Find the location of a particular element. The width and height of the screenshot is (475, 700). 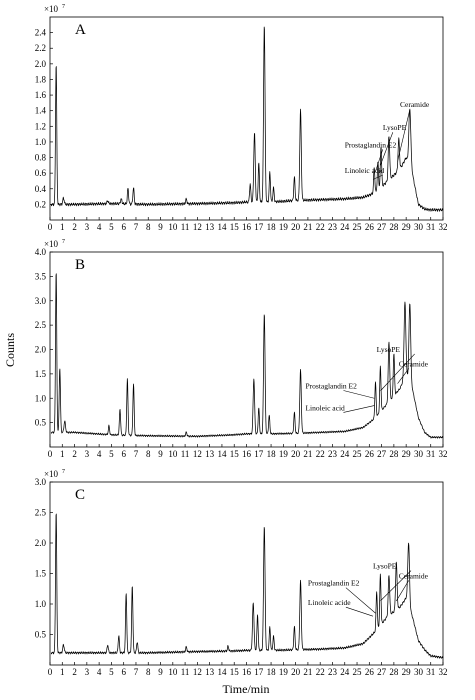

panel-letter: B is located at coordinates (80, 265).